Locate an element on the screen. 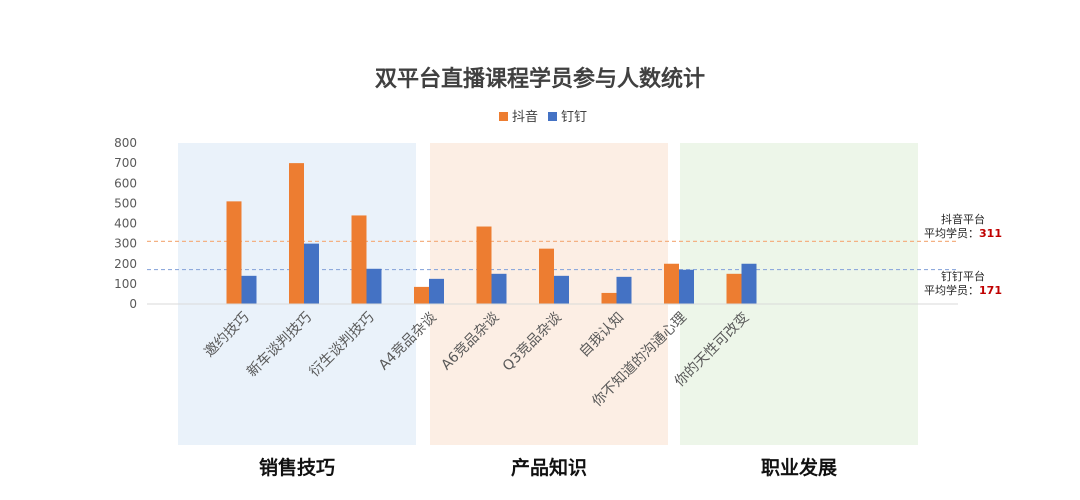 Image resolution: width=1080 pixels, height=500 pixels. y-tick-label: 200 is located at coordinates (125, 264).